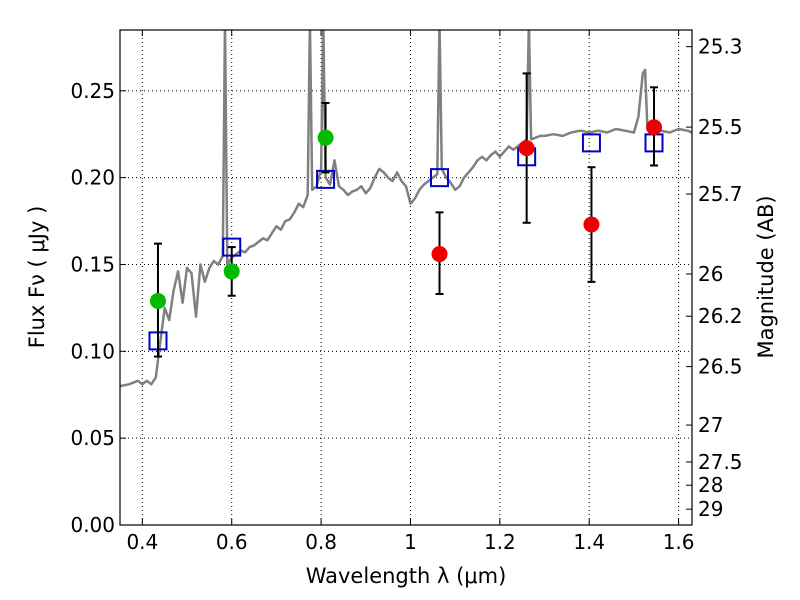 The image size is (800, 600). Describe the element at coordinates (92, 525) in the screenshot. I see `y-tick-label: 0.00` at that location.